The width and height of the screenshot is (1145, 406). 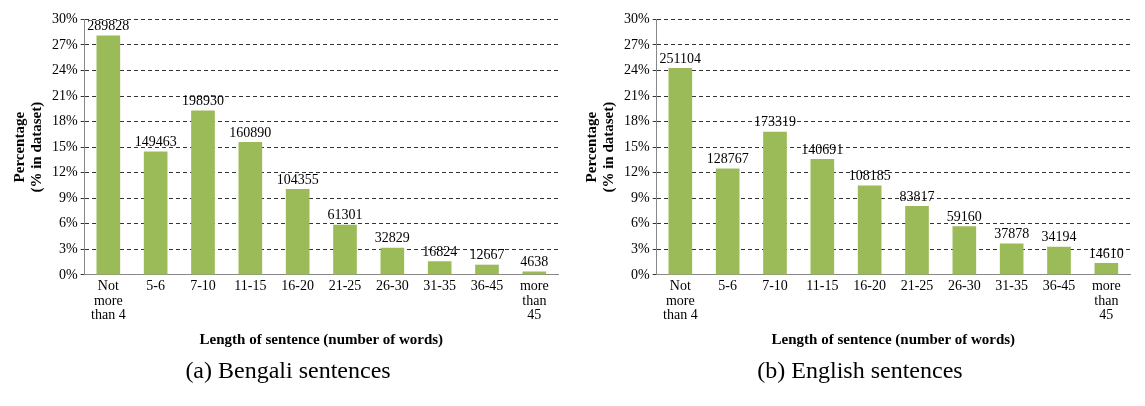 What do you see at coordinates (534, 262) in the screenshot?
I see `annotation: 4638` at bounding box center [534, 262].